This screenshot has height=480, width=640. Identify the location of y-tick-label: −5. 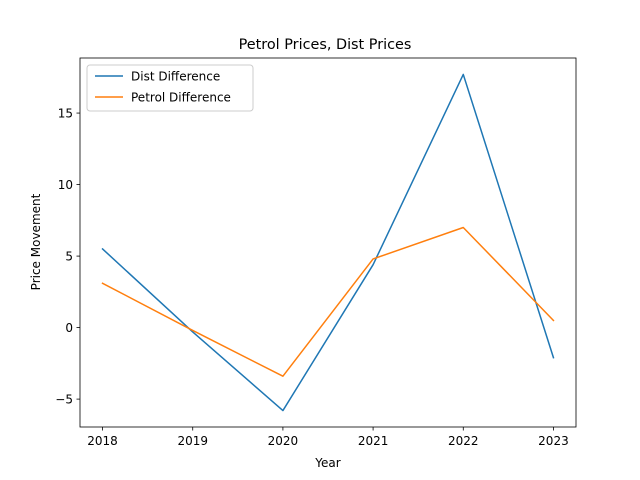
(64, 400).